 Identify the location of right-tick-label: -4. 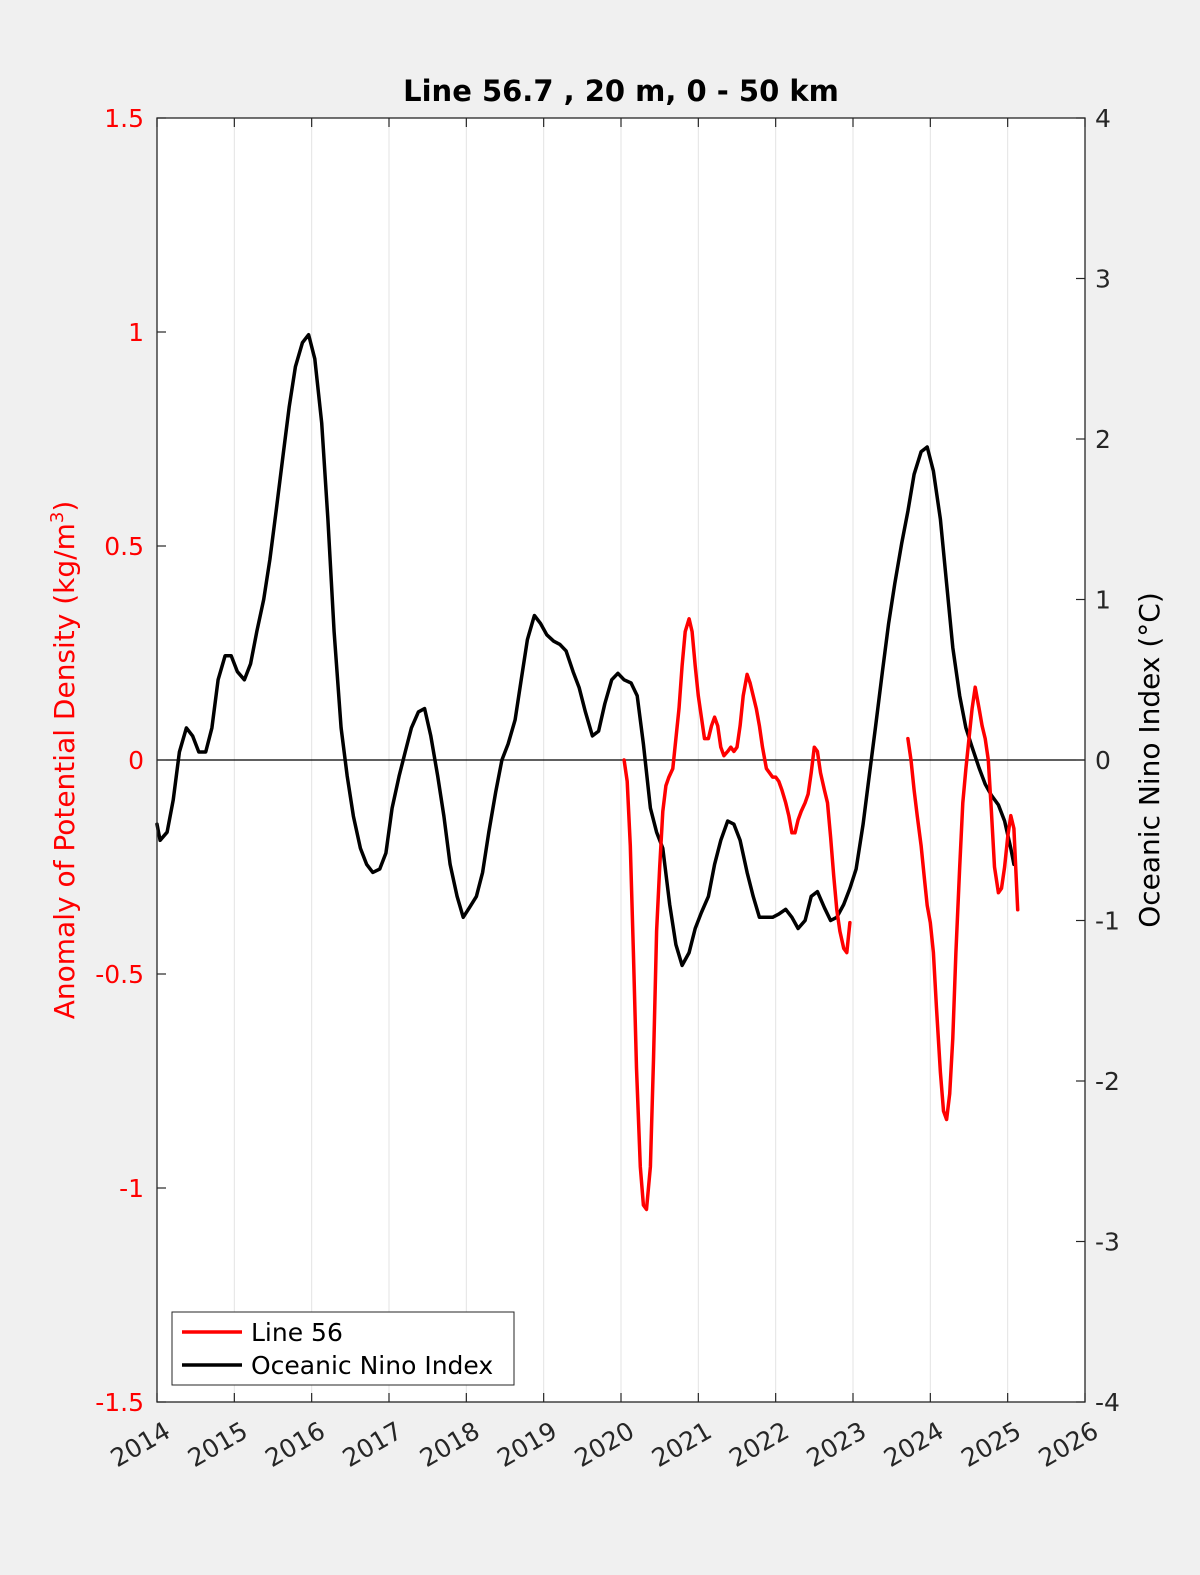
(1107, 1402).